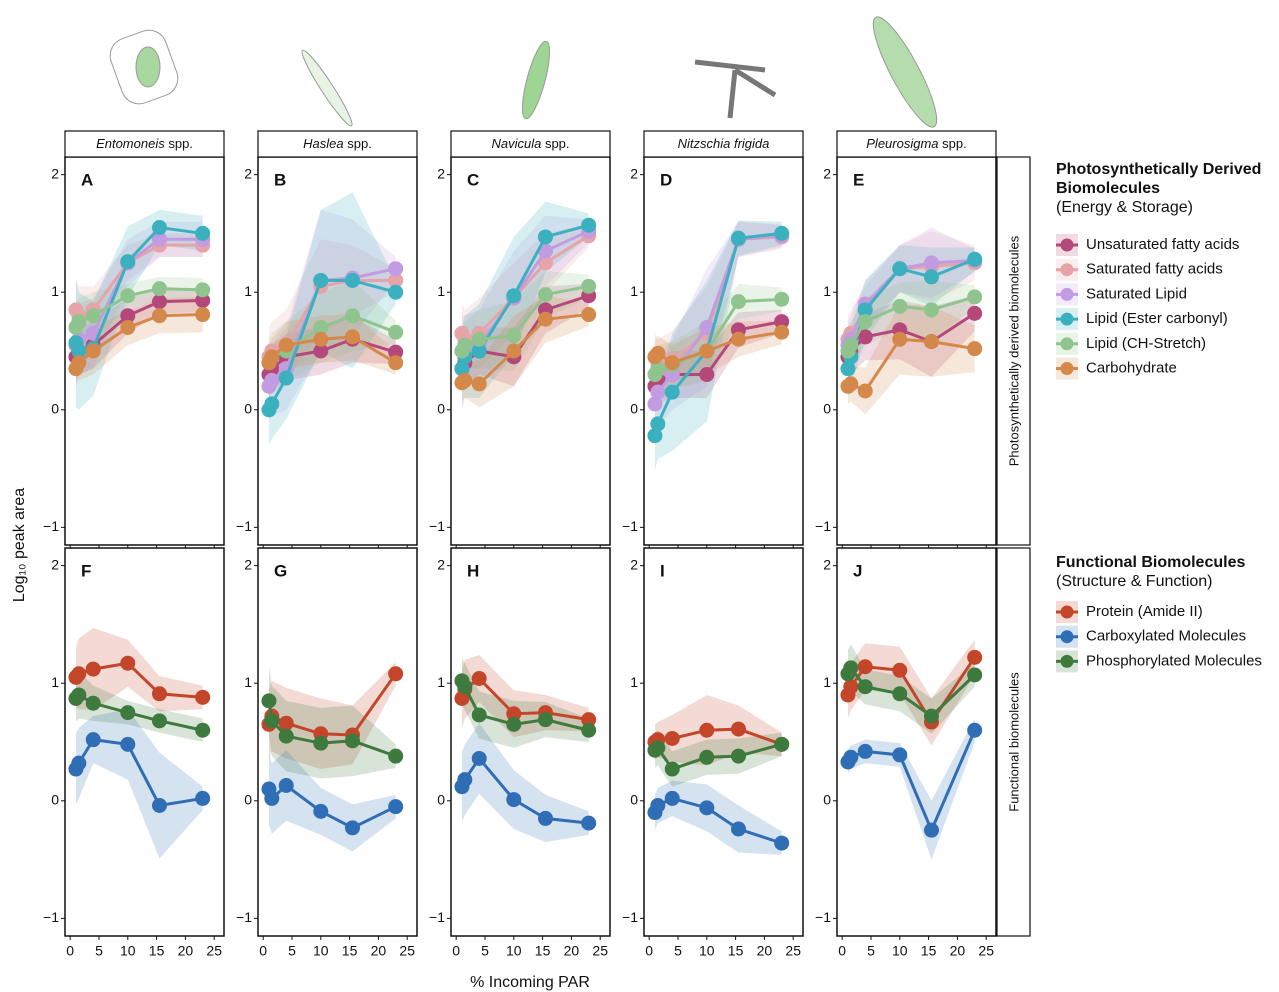  Describe the element at coordinates (543, 951) in the screenshot. I see `x-tick-label: 15` at that location.